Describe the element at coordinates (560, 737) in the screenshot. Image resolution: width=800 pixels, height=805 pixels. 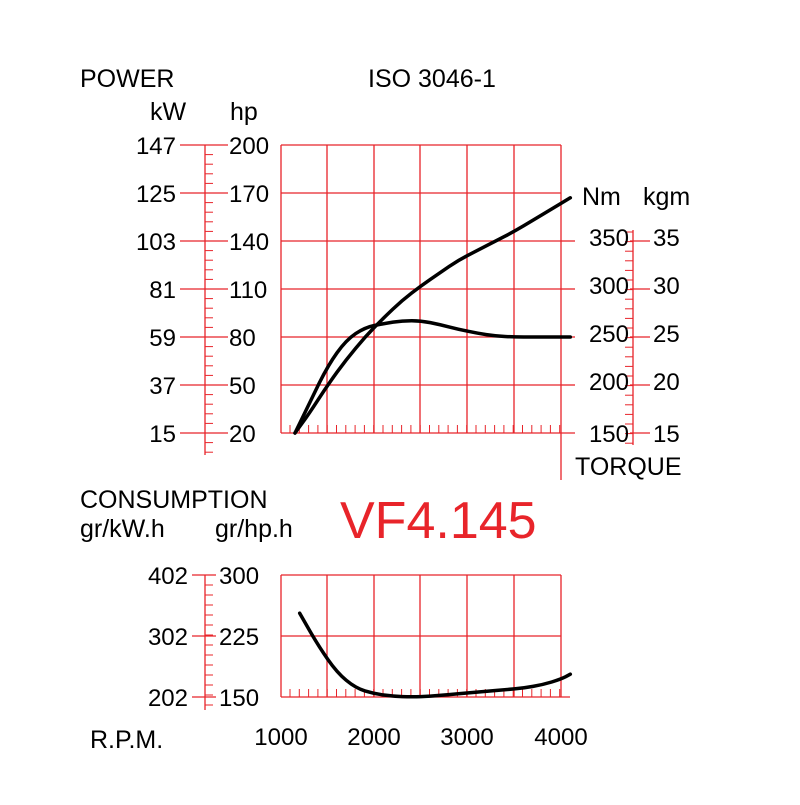
I see `rpm-tick-label: 4000` at that location.